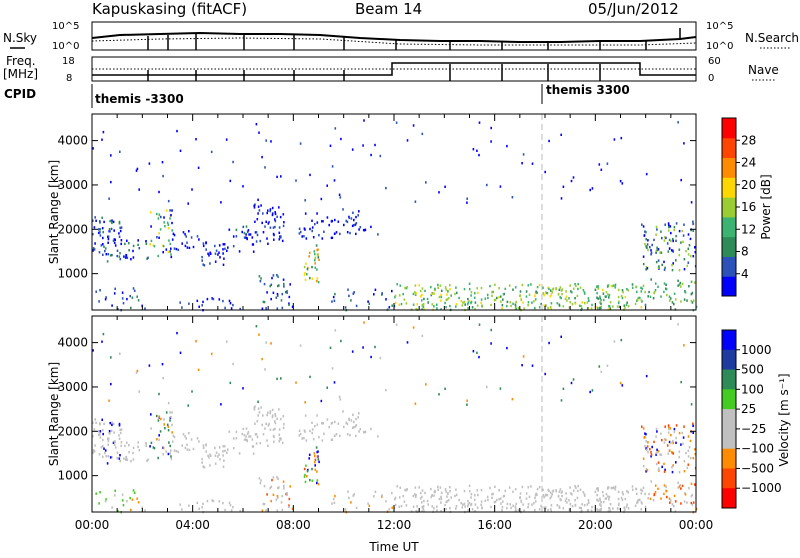 This screenshot has height=558, width=800. What do you see at coordinates (72, 387) in the screenshot?
I see `y-tick-label: 3000` at bounding box center [72, 387].